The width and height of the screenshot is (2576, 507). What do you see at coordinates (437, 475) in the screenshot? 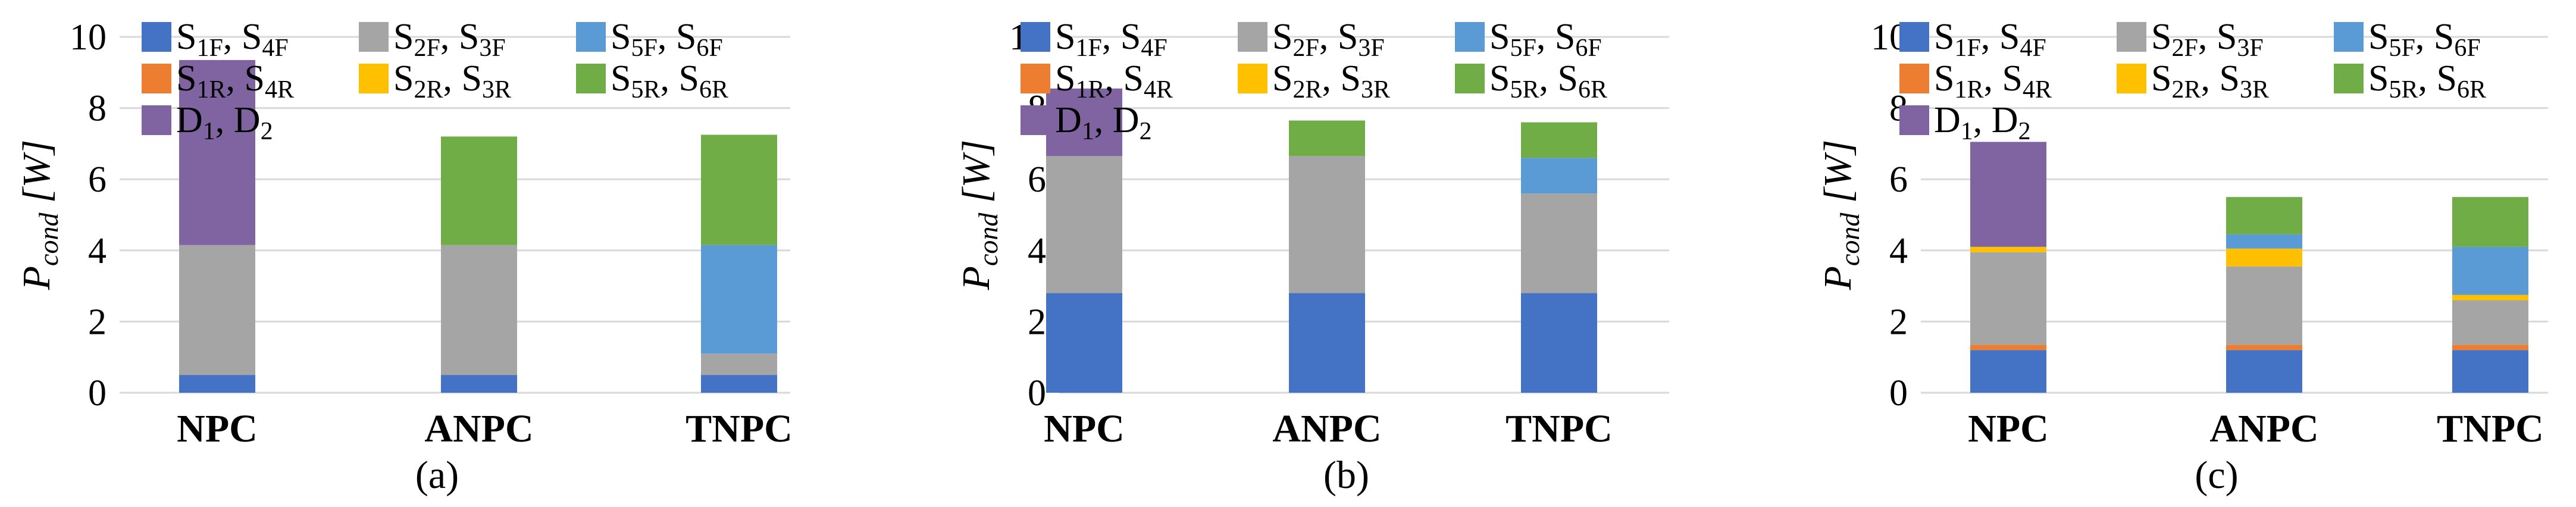
I see `panel-label: (a)` at bounding box center [437, 475].